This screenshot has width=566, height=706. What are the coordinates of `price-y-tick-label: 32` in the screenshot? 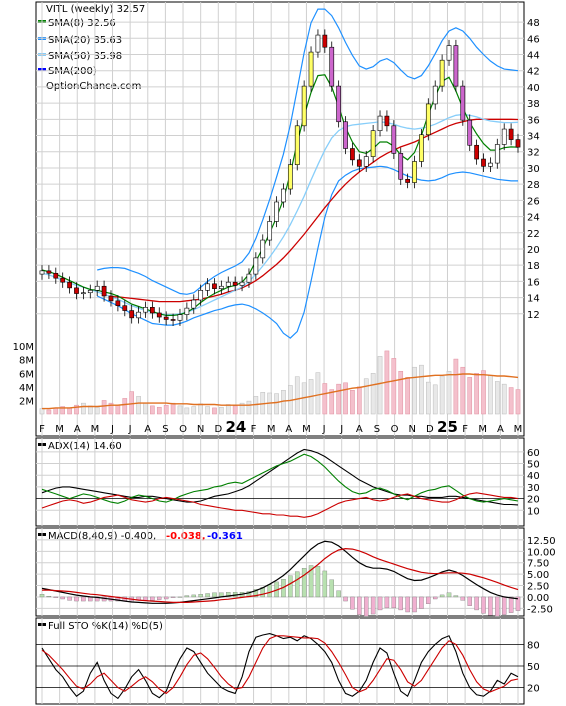 It's located at (533, 153).